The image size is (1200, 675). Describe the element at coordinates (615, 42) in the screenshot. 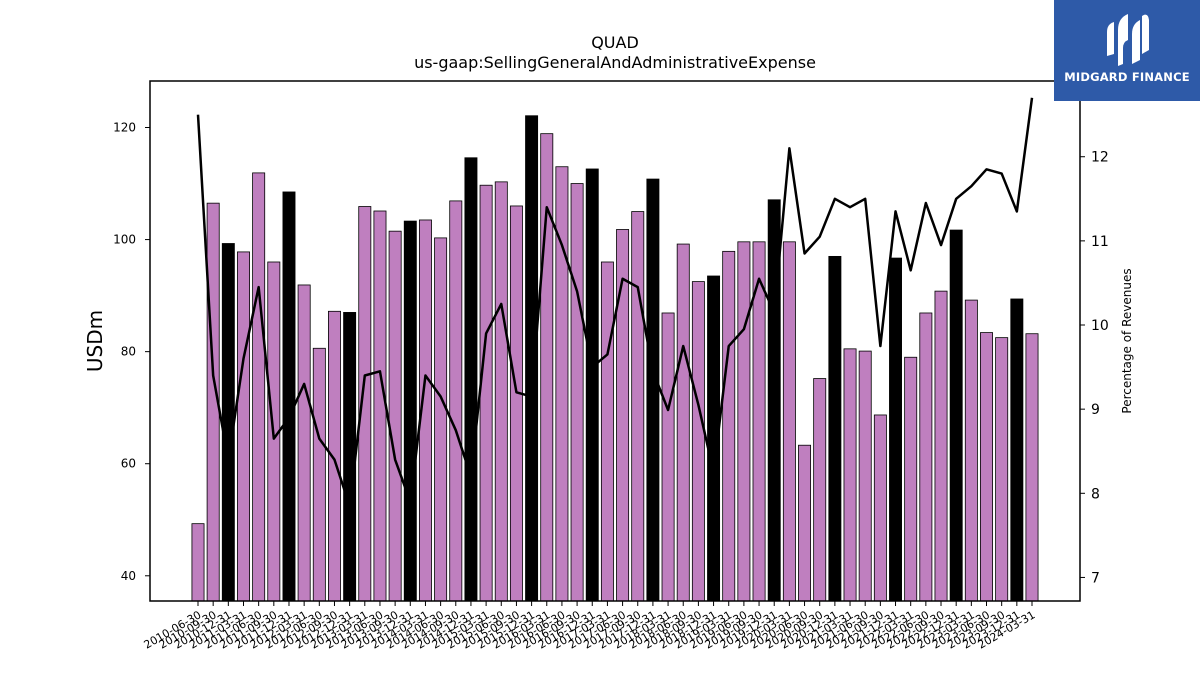

I see `chart-title: QUAD` at that location.